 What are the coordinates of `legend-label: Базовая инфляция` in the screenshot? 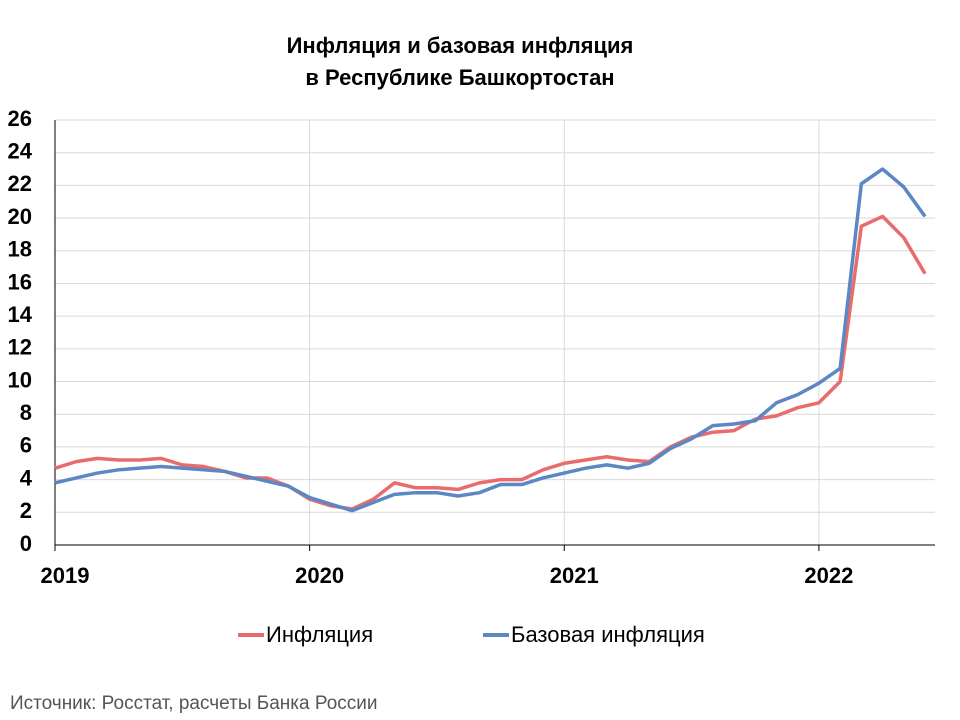 It's located at (608, 634).